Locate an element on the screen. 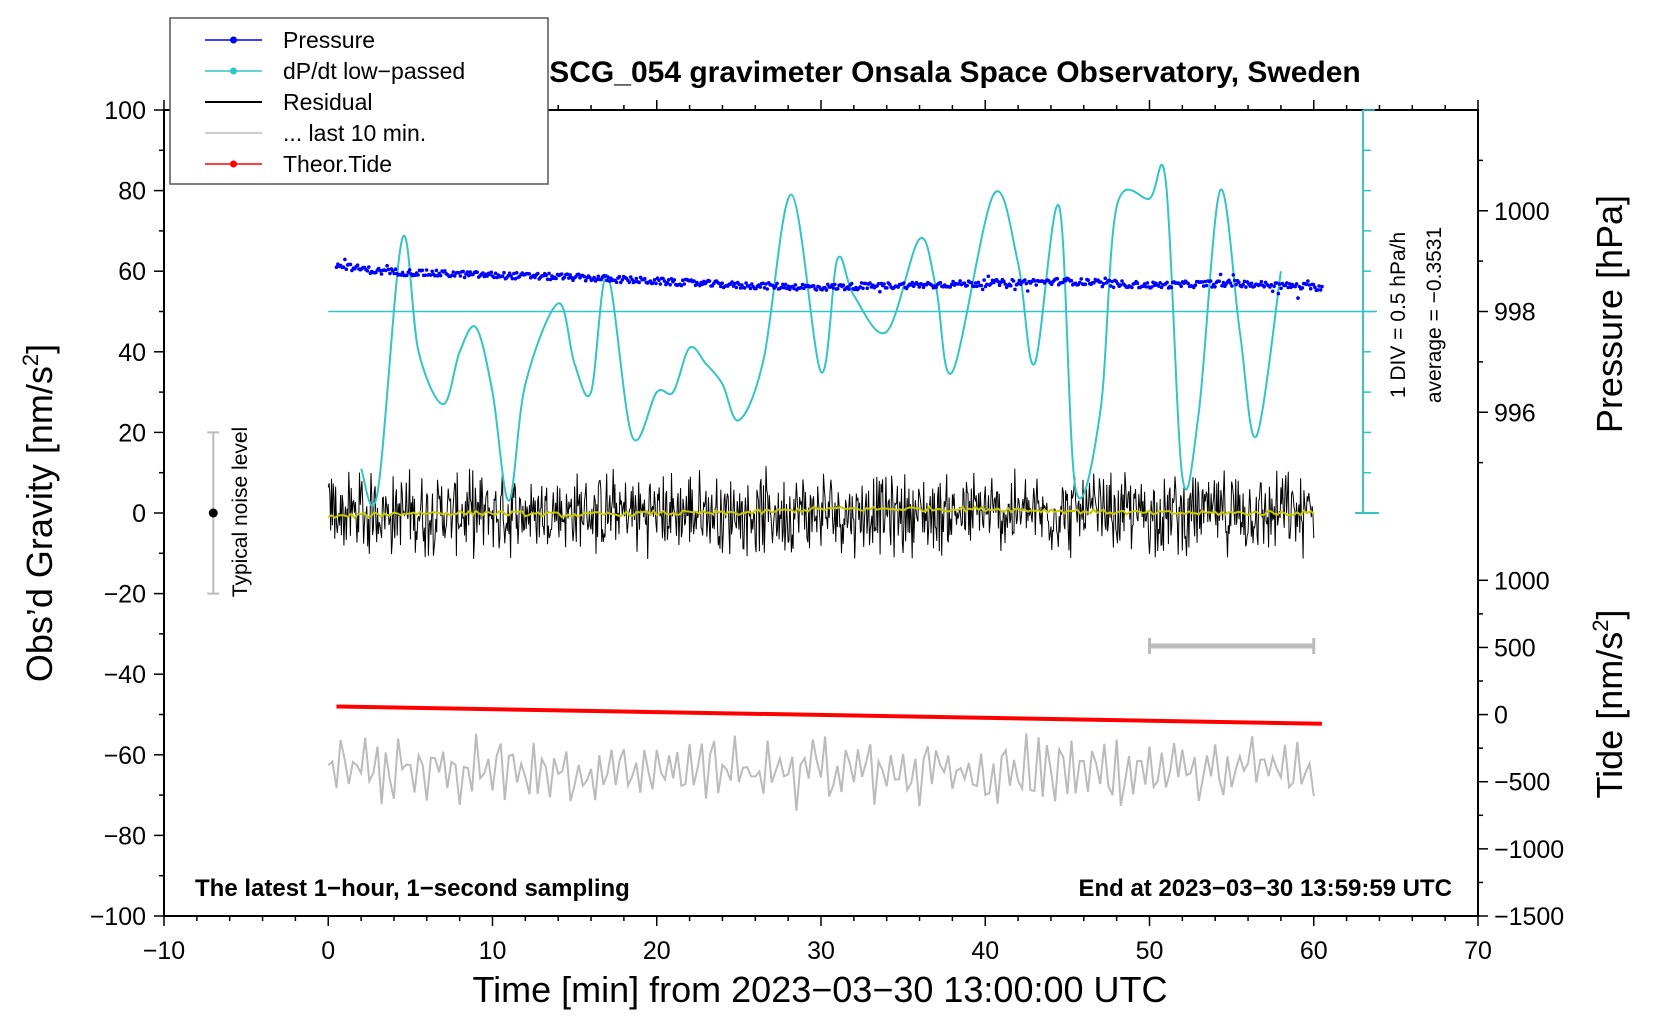 Image resolution: width=1660 pixels, height=1020 pixels. residual-series-line is located at coordinates (821, 513).